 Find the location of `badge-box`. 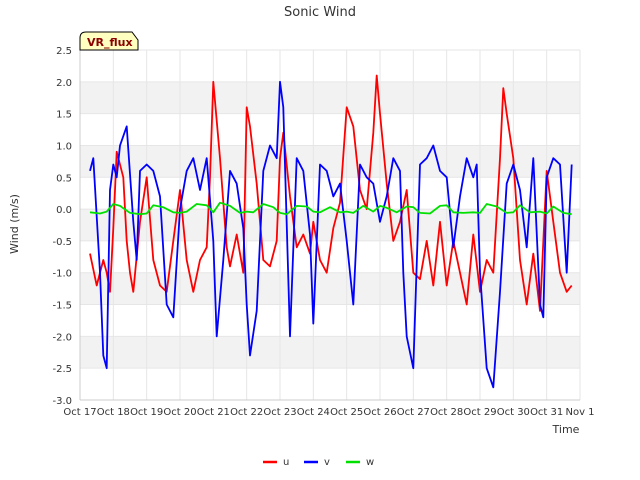

badge-box is located at coordinates (109, 41).